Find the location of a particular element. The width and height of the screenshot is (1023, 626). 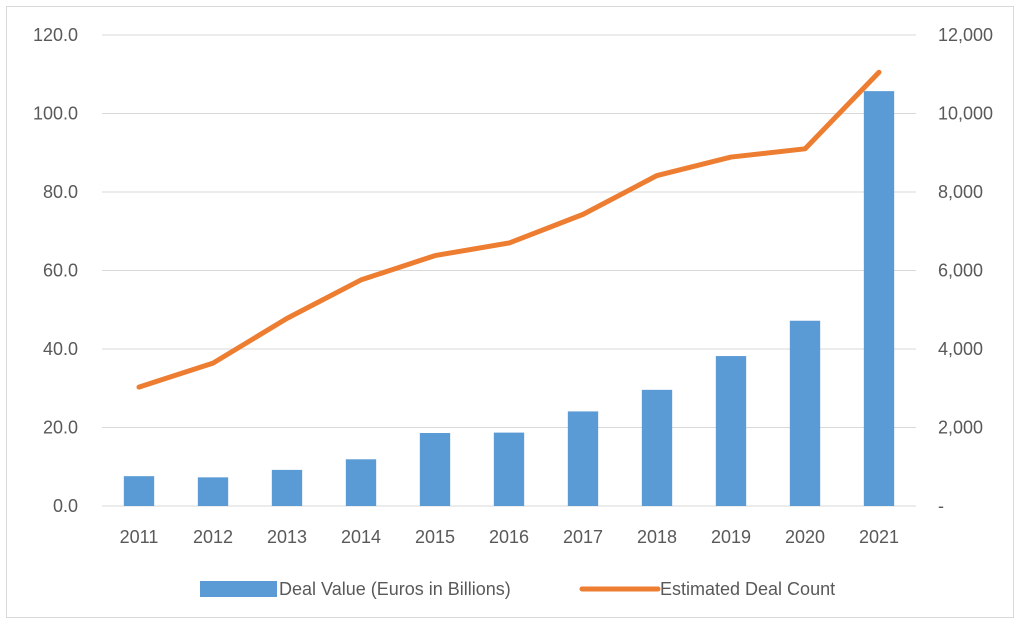

x-tick-label: 2019 is located at coordinates (731, 537).